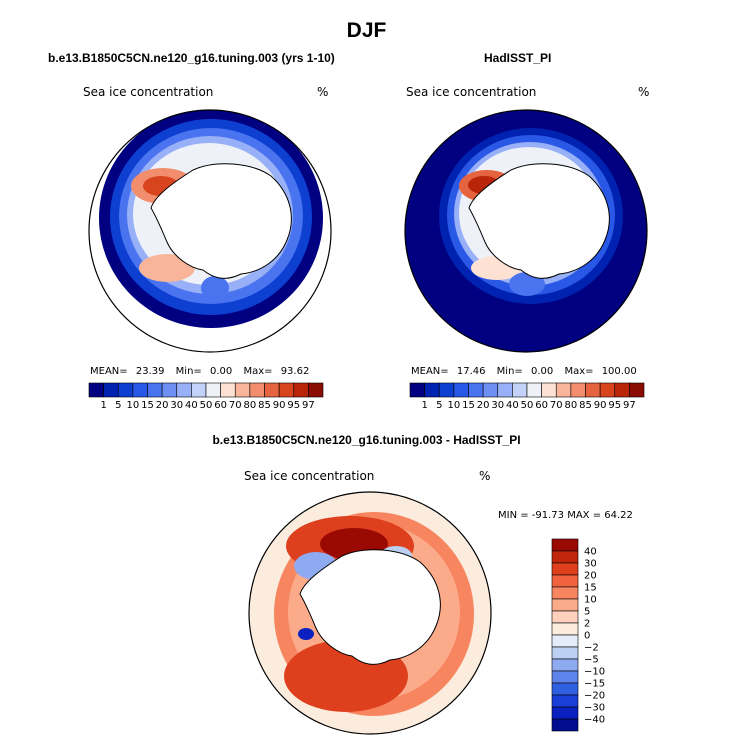 The image size is (733, 741). Describe the element at coordinates (585, 405) in the screenshot. I see `panel-2-colorbar-tick-label: 85` at that location.